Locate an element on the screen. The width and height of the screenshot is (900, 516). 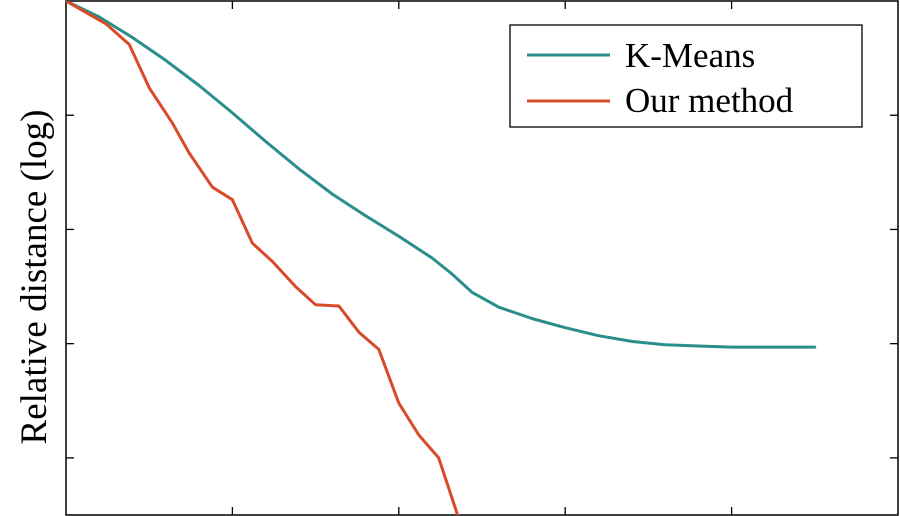
legend-box is located at coordinates (686, 76).